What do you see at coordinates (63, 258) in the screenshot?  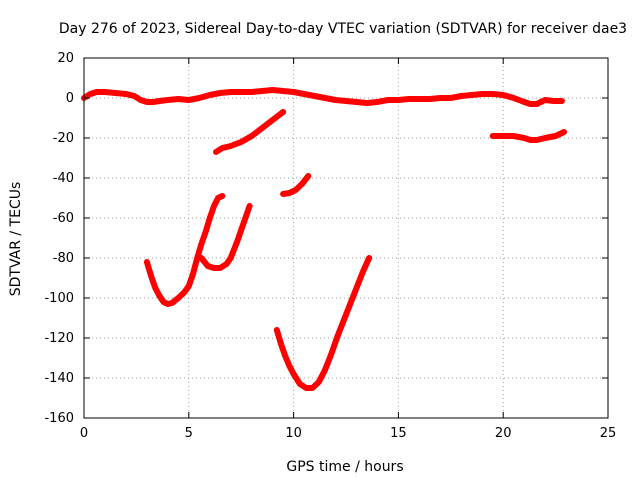 I see `y-tick-label: -80` at bounding box center [63, 258].